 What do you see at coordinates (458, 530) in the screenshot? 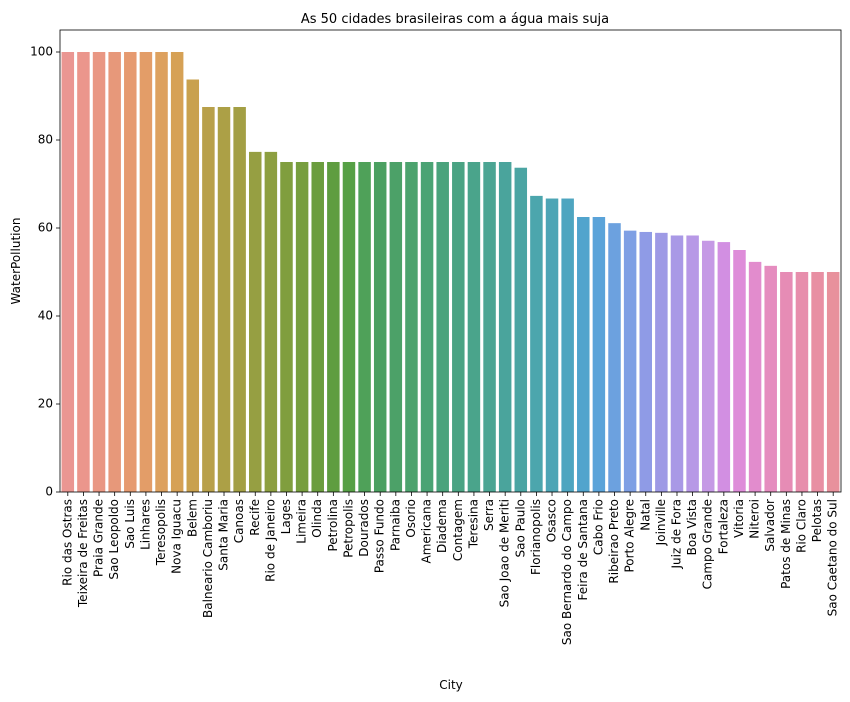
I see `x-tick-label: Contagem` at bounding box center [458, 530].